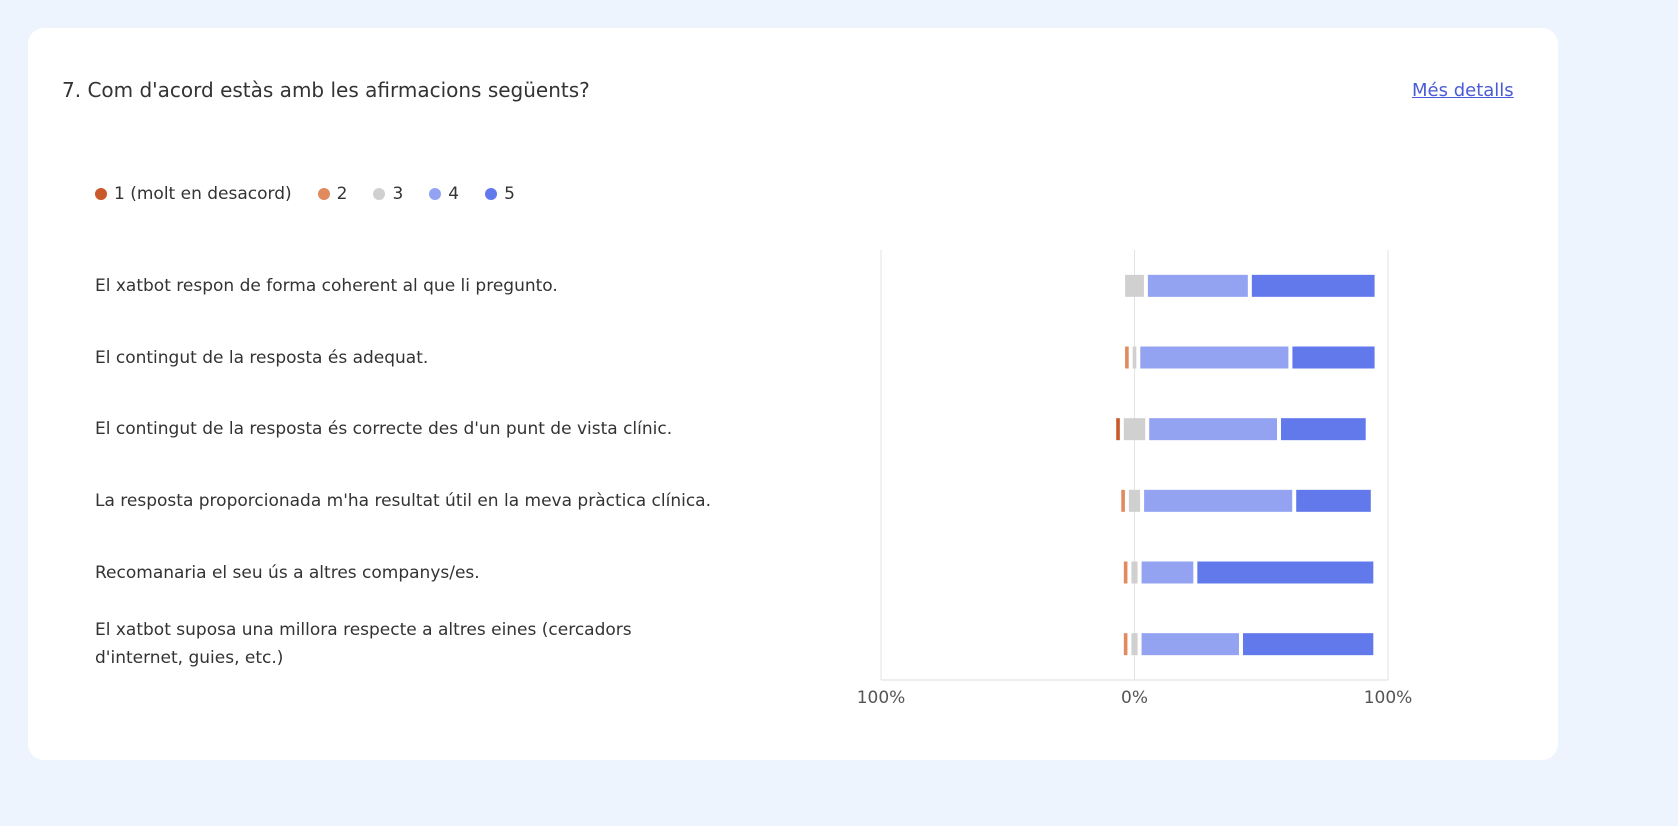 The height and width of the screenshot is (826, 1678). I want to click on legend-label: 3, so click(398, 194).